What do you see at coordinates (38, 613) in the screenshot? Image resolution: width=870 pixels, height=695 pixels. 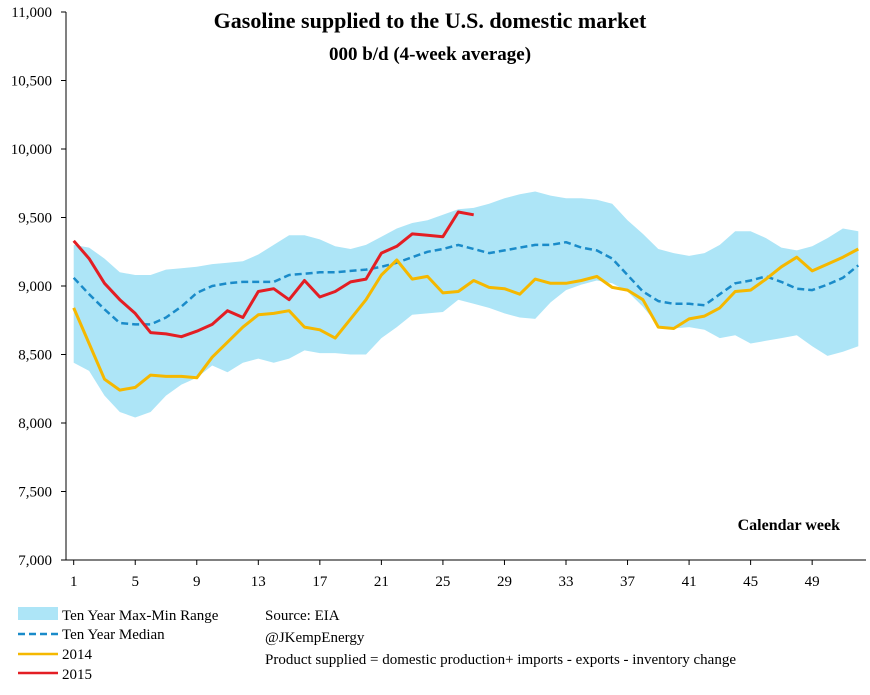 I see `legend-swatch-range` at bounding box center [38, 613].